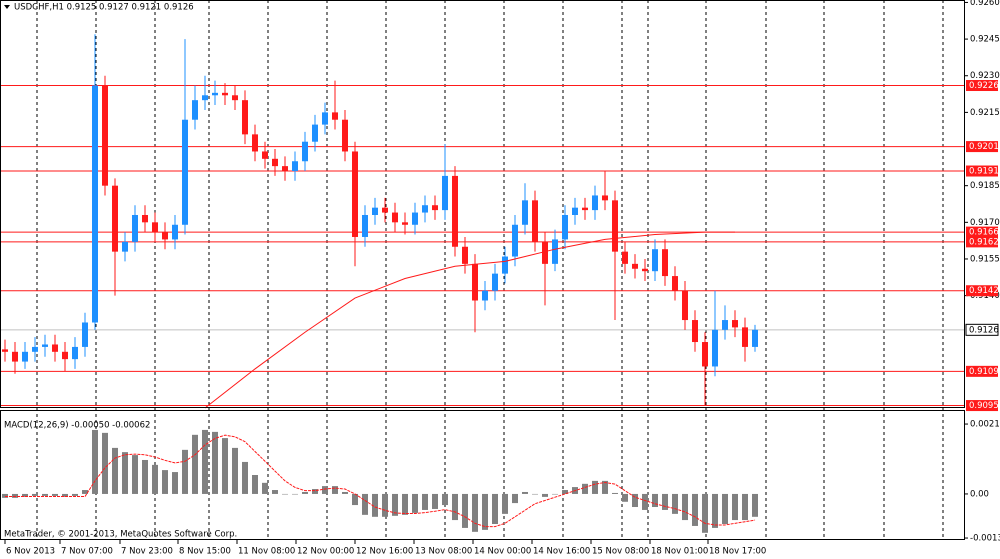  I want to click on x-tick-label: 18 Nov 01:00, so click(679, 552).